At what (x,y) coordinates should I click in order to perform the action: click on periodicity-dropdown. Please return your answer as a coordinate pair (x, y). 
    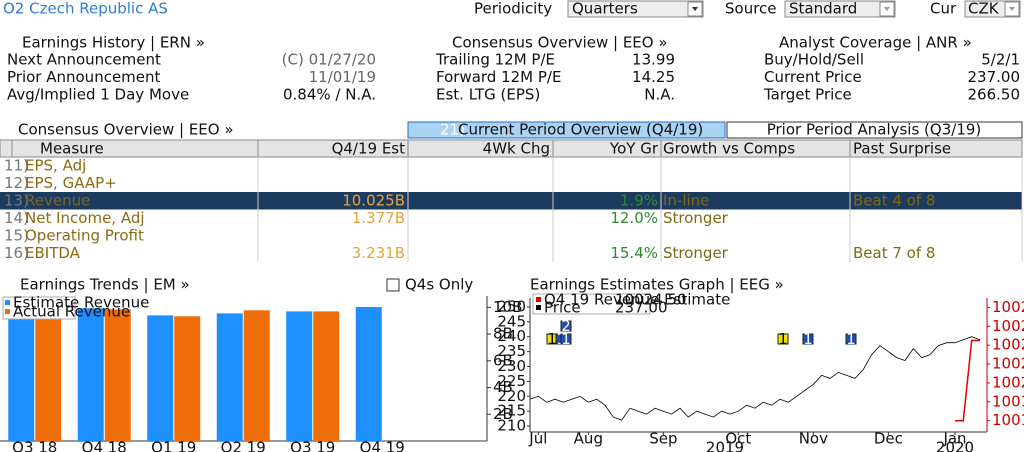
    Looking at the image, I should click on (635, 9).